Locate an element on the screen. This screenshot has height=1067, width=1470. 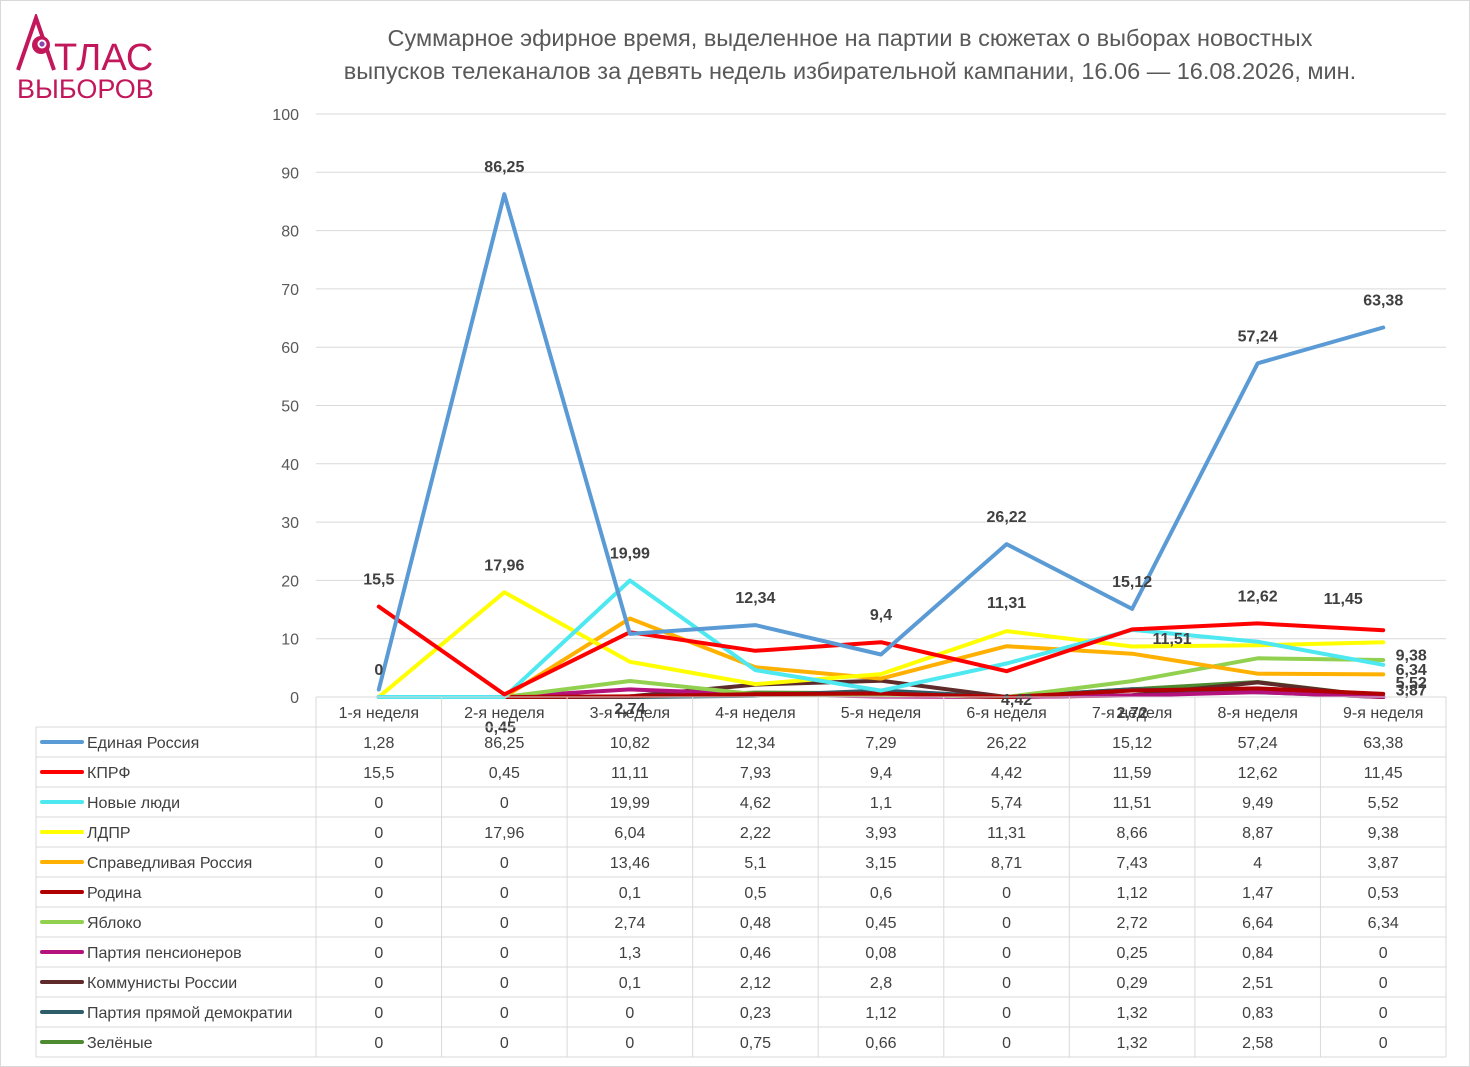
table-cell-value: 4 is located at coordinates (1257, 863).